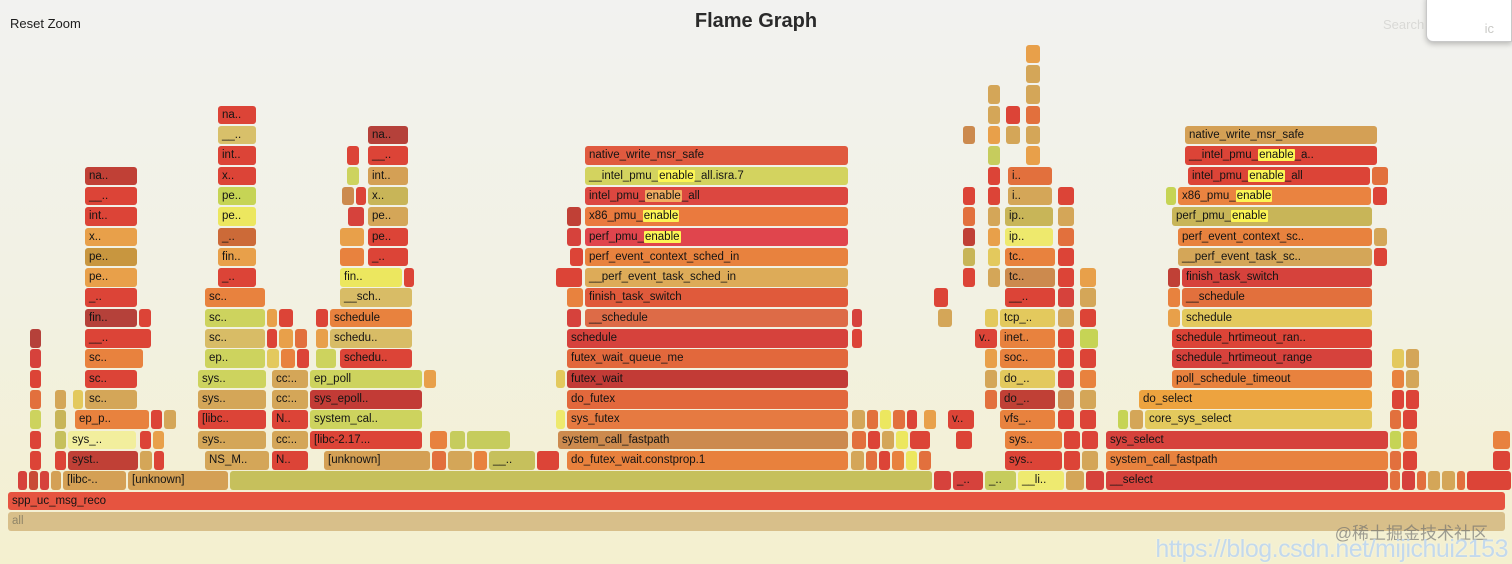 The height and width of the screenshot is (564, 1512). Describe the element at coordinates (290, 419) in the screenshot. I see `flame-frame: N..` at that location.